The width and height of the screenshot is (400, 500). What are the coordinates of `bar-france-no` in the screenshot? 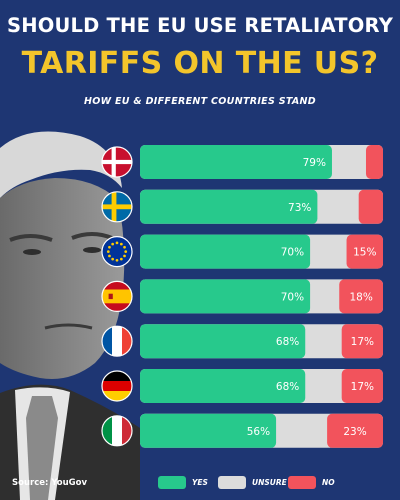 It's located at (362, 341).